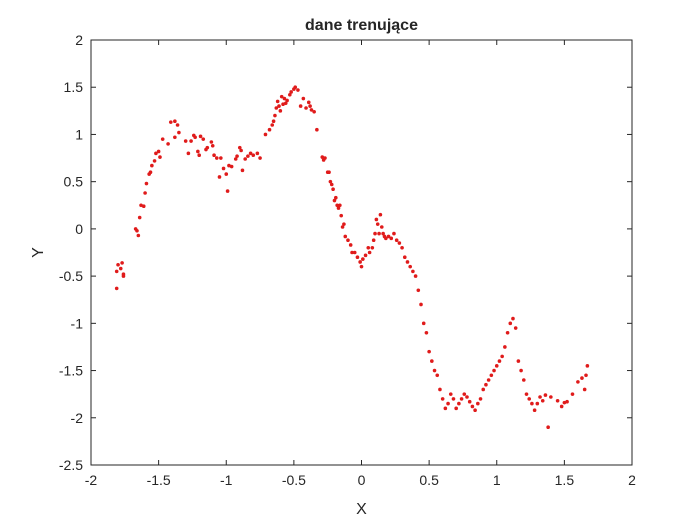 Image resolution: width=700 pixels, height=525 pixels. Describe the element at coordinates (74, 87) in the screenshot. I see `y-tick-label: 1.5` at that location.